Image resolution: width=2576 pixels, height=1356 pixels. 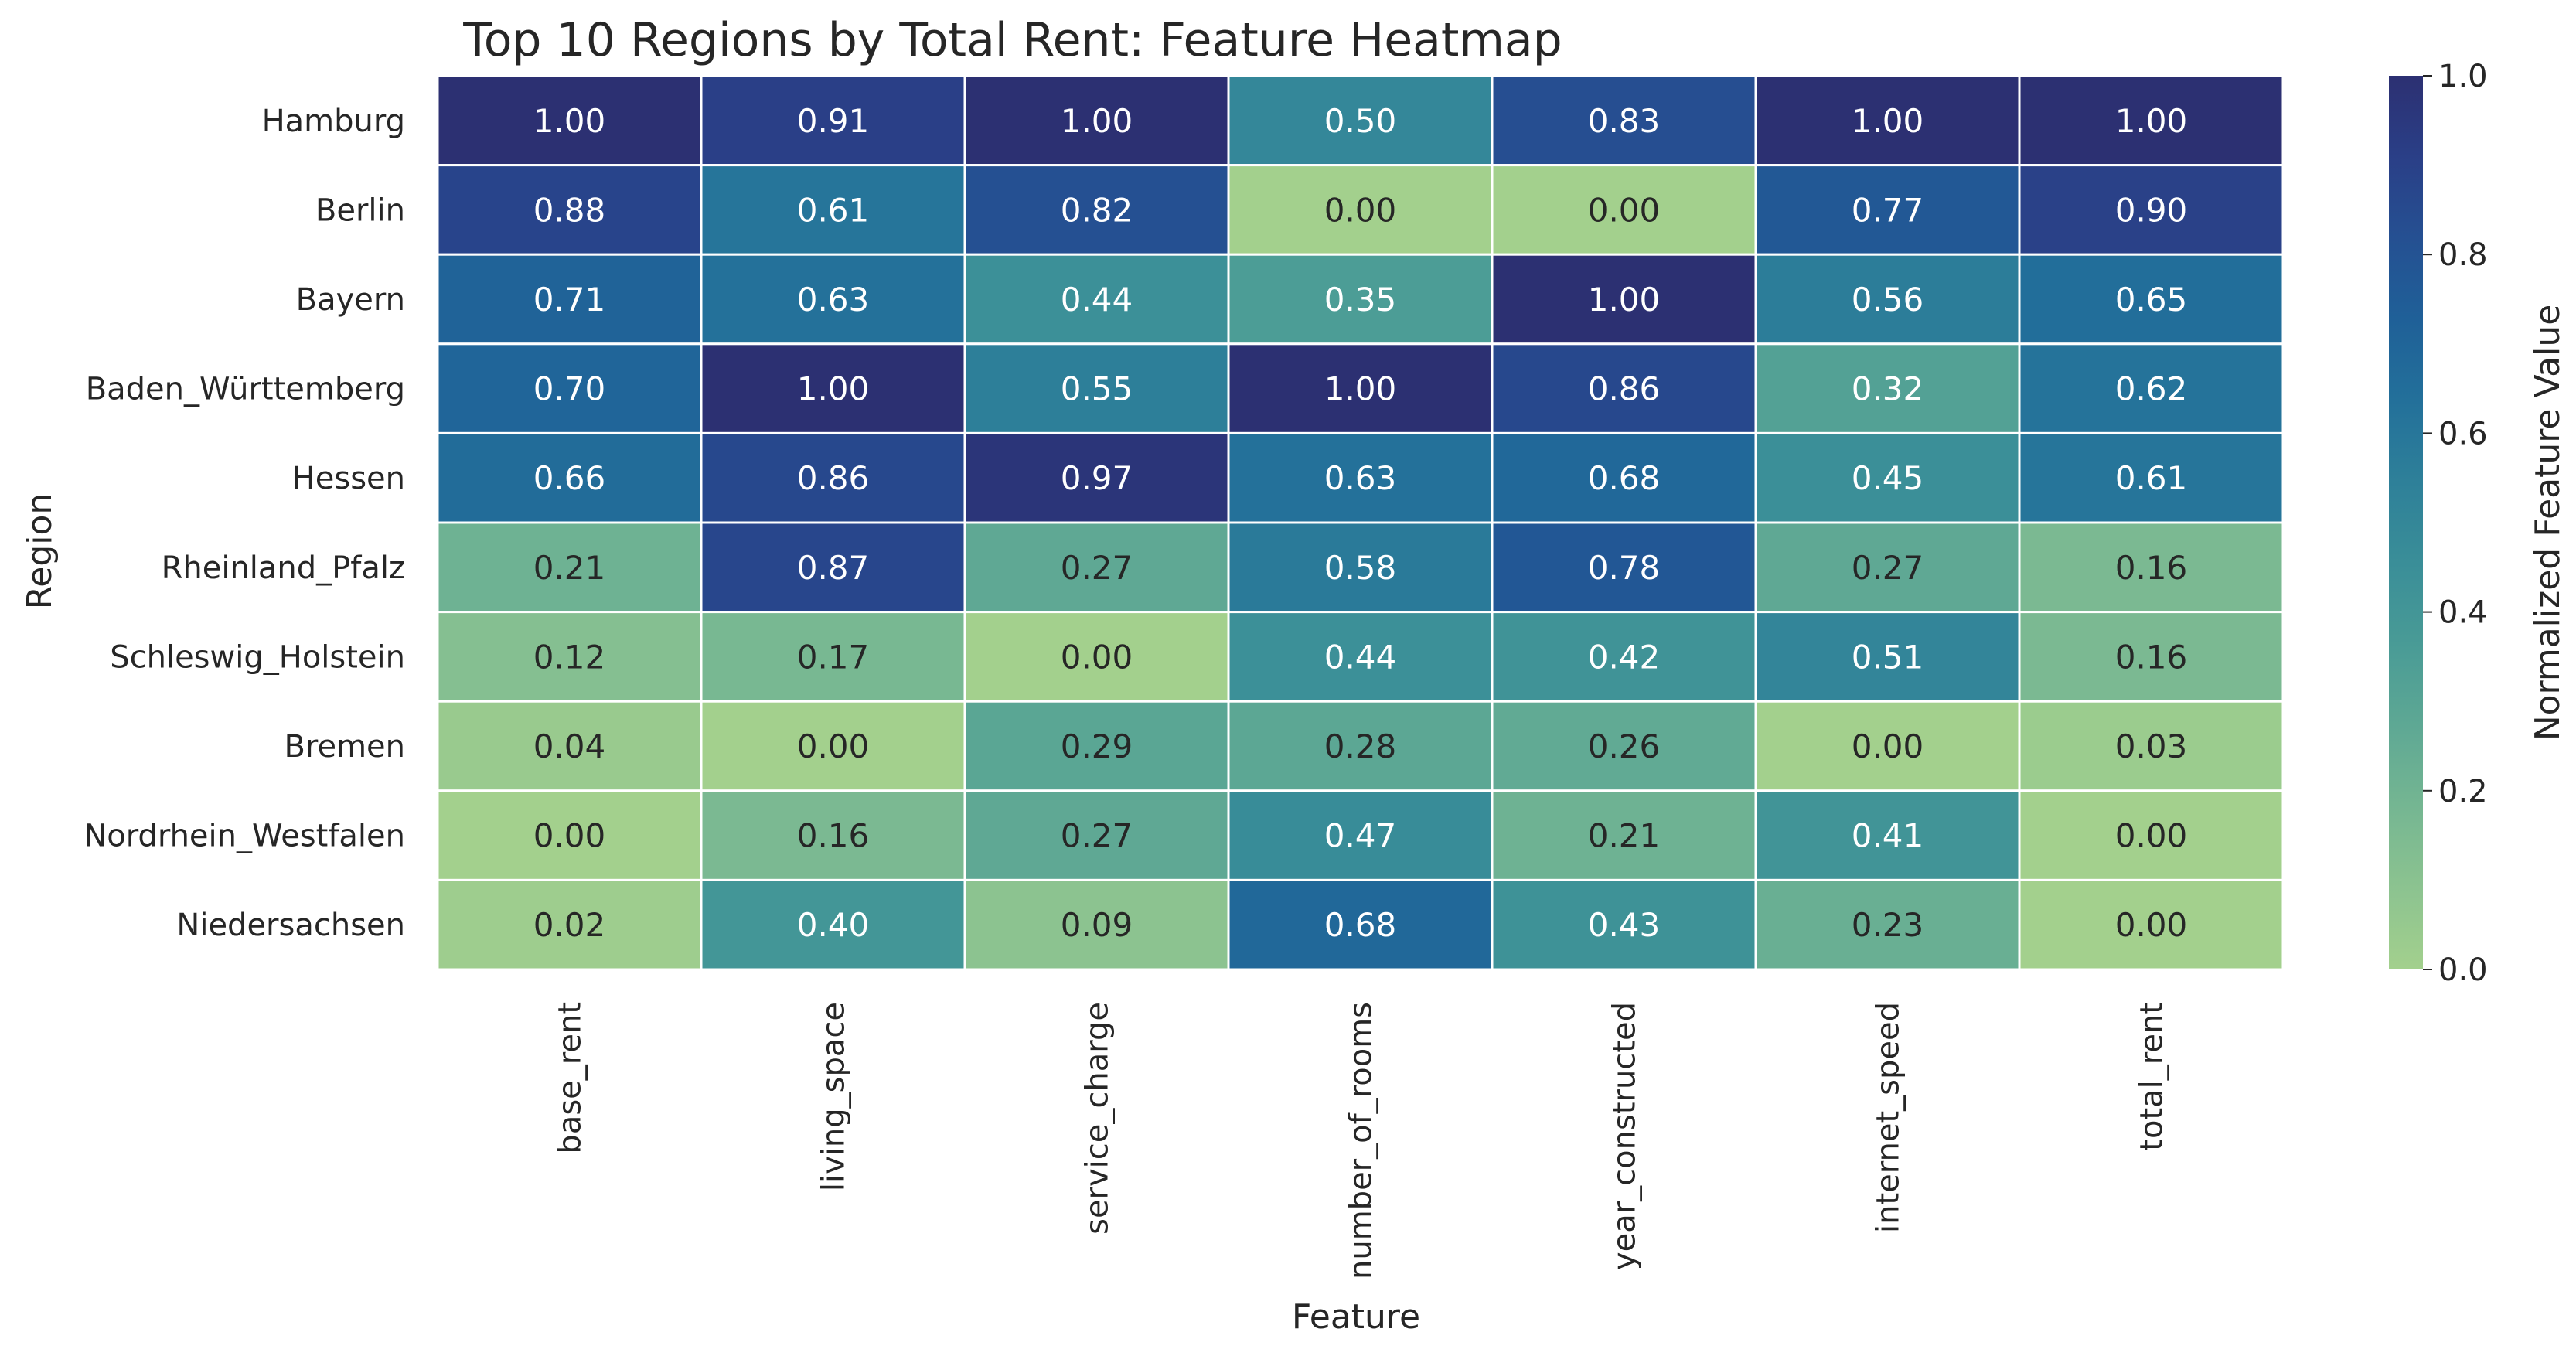 What do you see at coordinates (833, 657) in the screenshot?
I see `cell-value-label: 0.17` at bounding box center [833, 657].